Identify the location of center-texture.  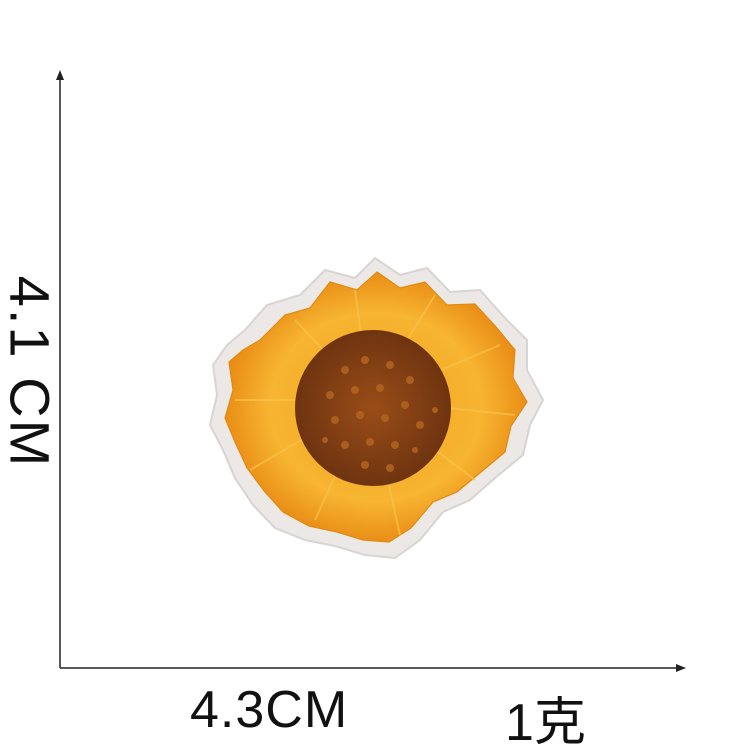
(380, 414).